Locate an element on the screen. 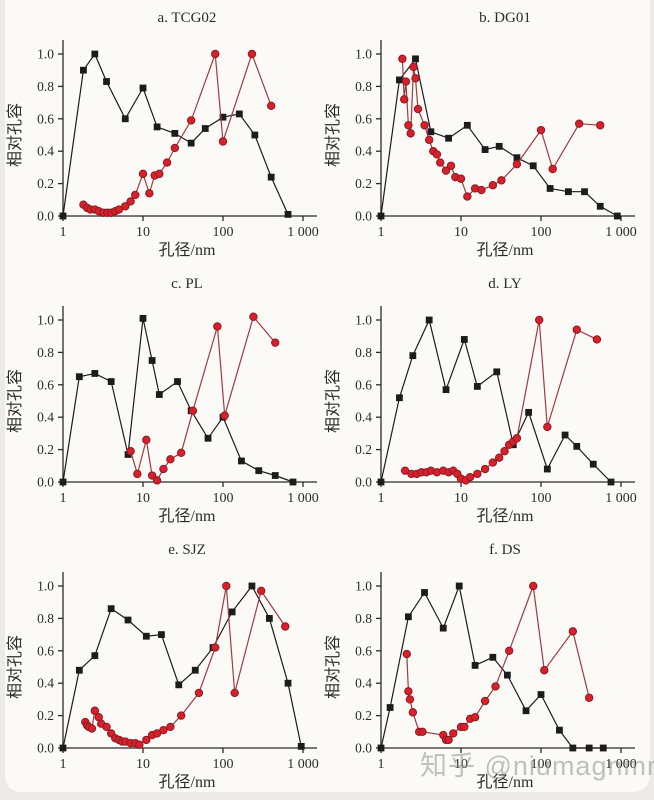 The width and height of the screenshot is (654, 800). axes is located at coordinates (187, 662).